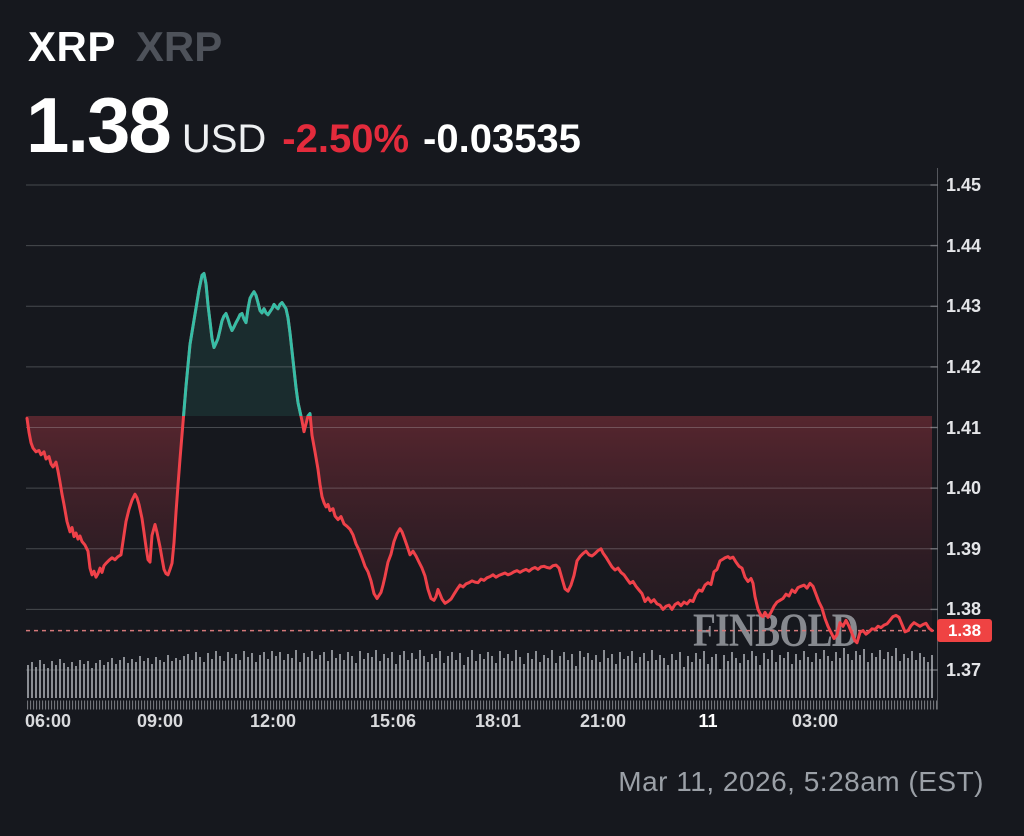 This screenshot has height=836, width=1024. What do you see at coordinates (801, 781) in the screenshot?
I see `chart-timestamp: Mar 11, 2026, 5:28am (EST)` at bounding box center [801, 781].